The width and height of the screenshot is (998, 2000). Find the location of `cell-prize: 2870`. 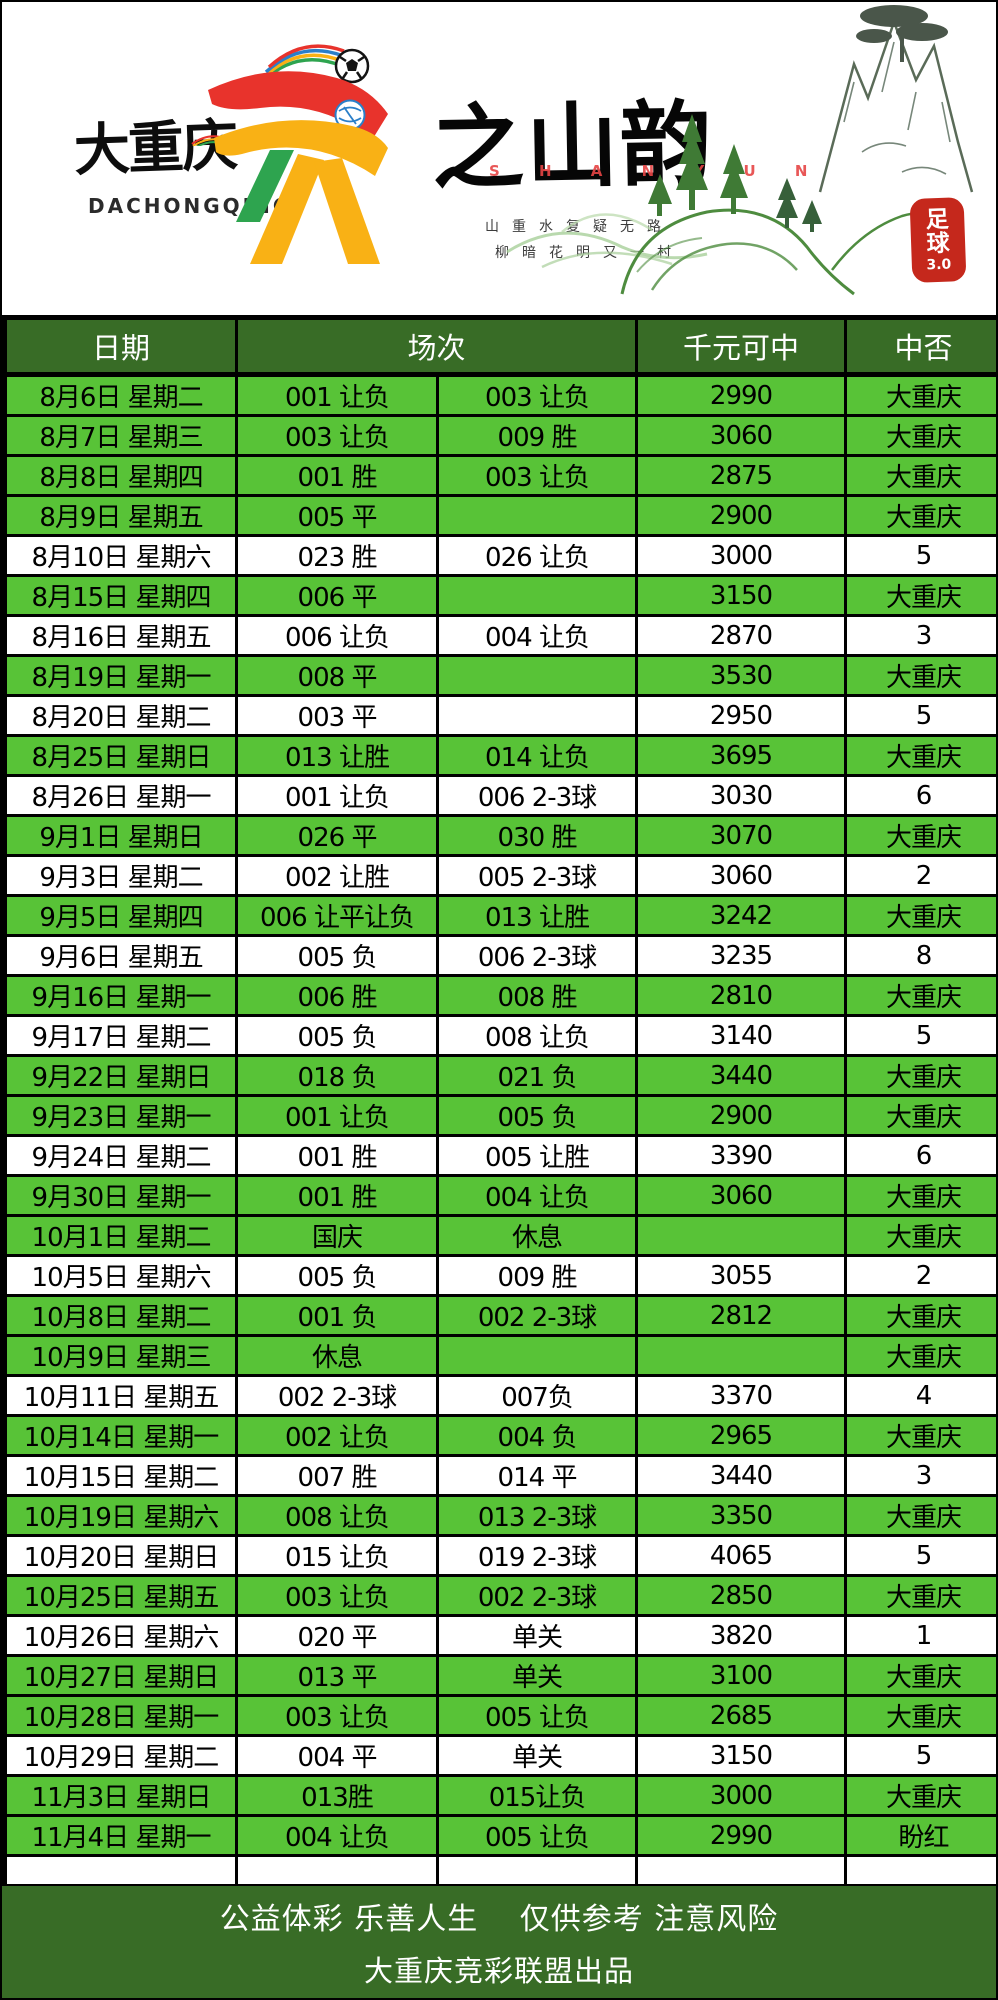

cell-prize: 2870 is located at coordinates (741, 635).